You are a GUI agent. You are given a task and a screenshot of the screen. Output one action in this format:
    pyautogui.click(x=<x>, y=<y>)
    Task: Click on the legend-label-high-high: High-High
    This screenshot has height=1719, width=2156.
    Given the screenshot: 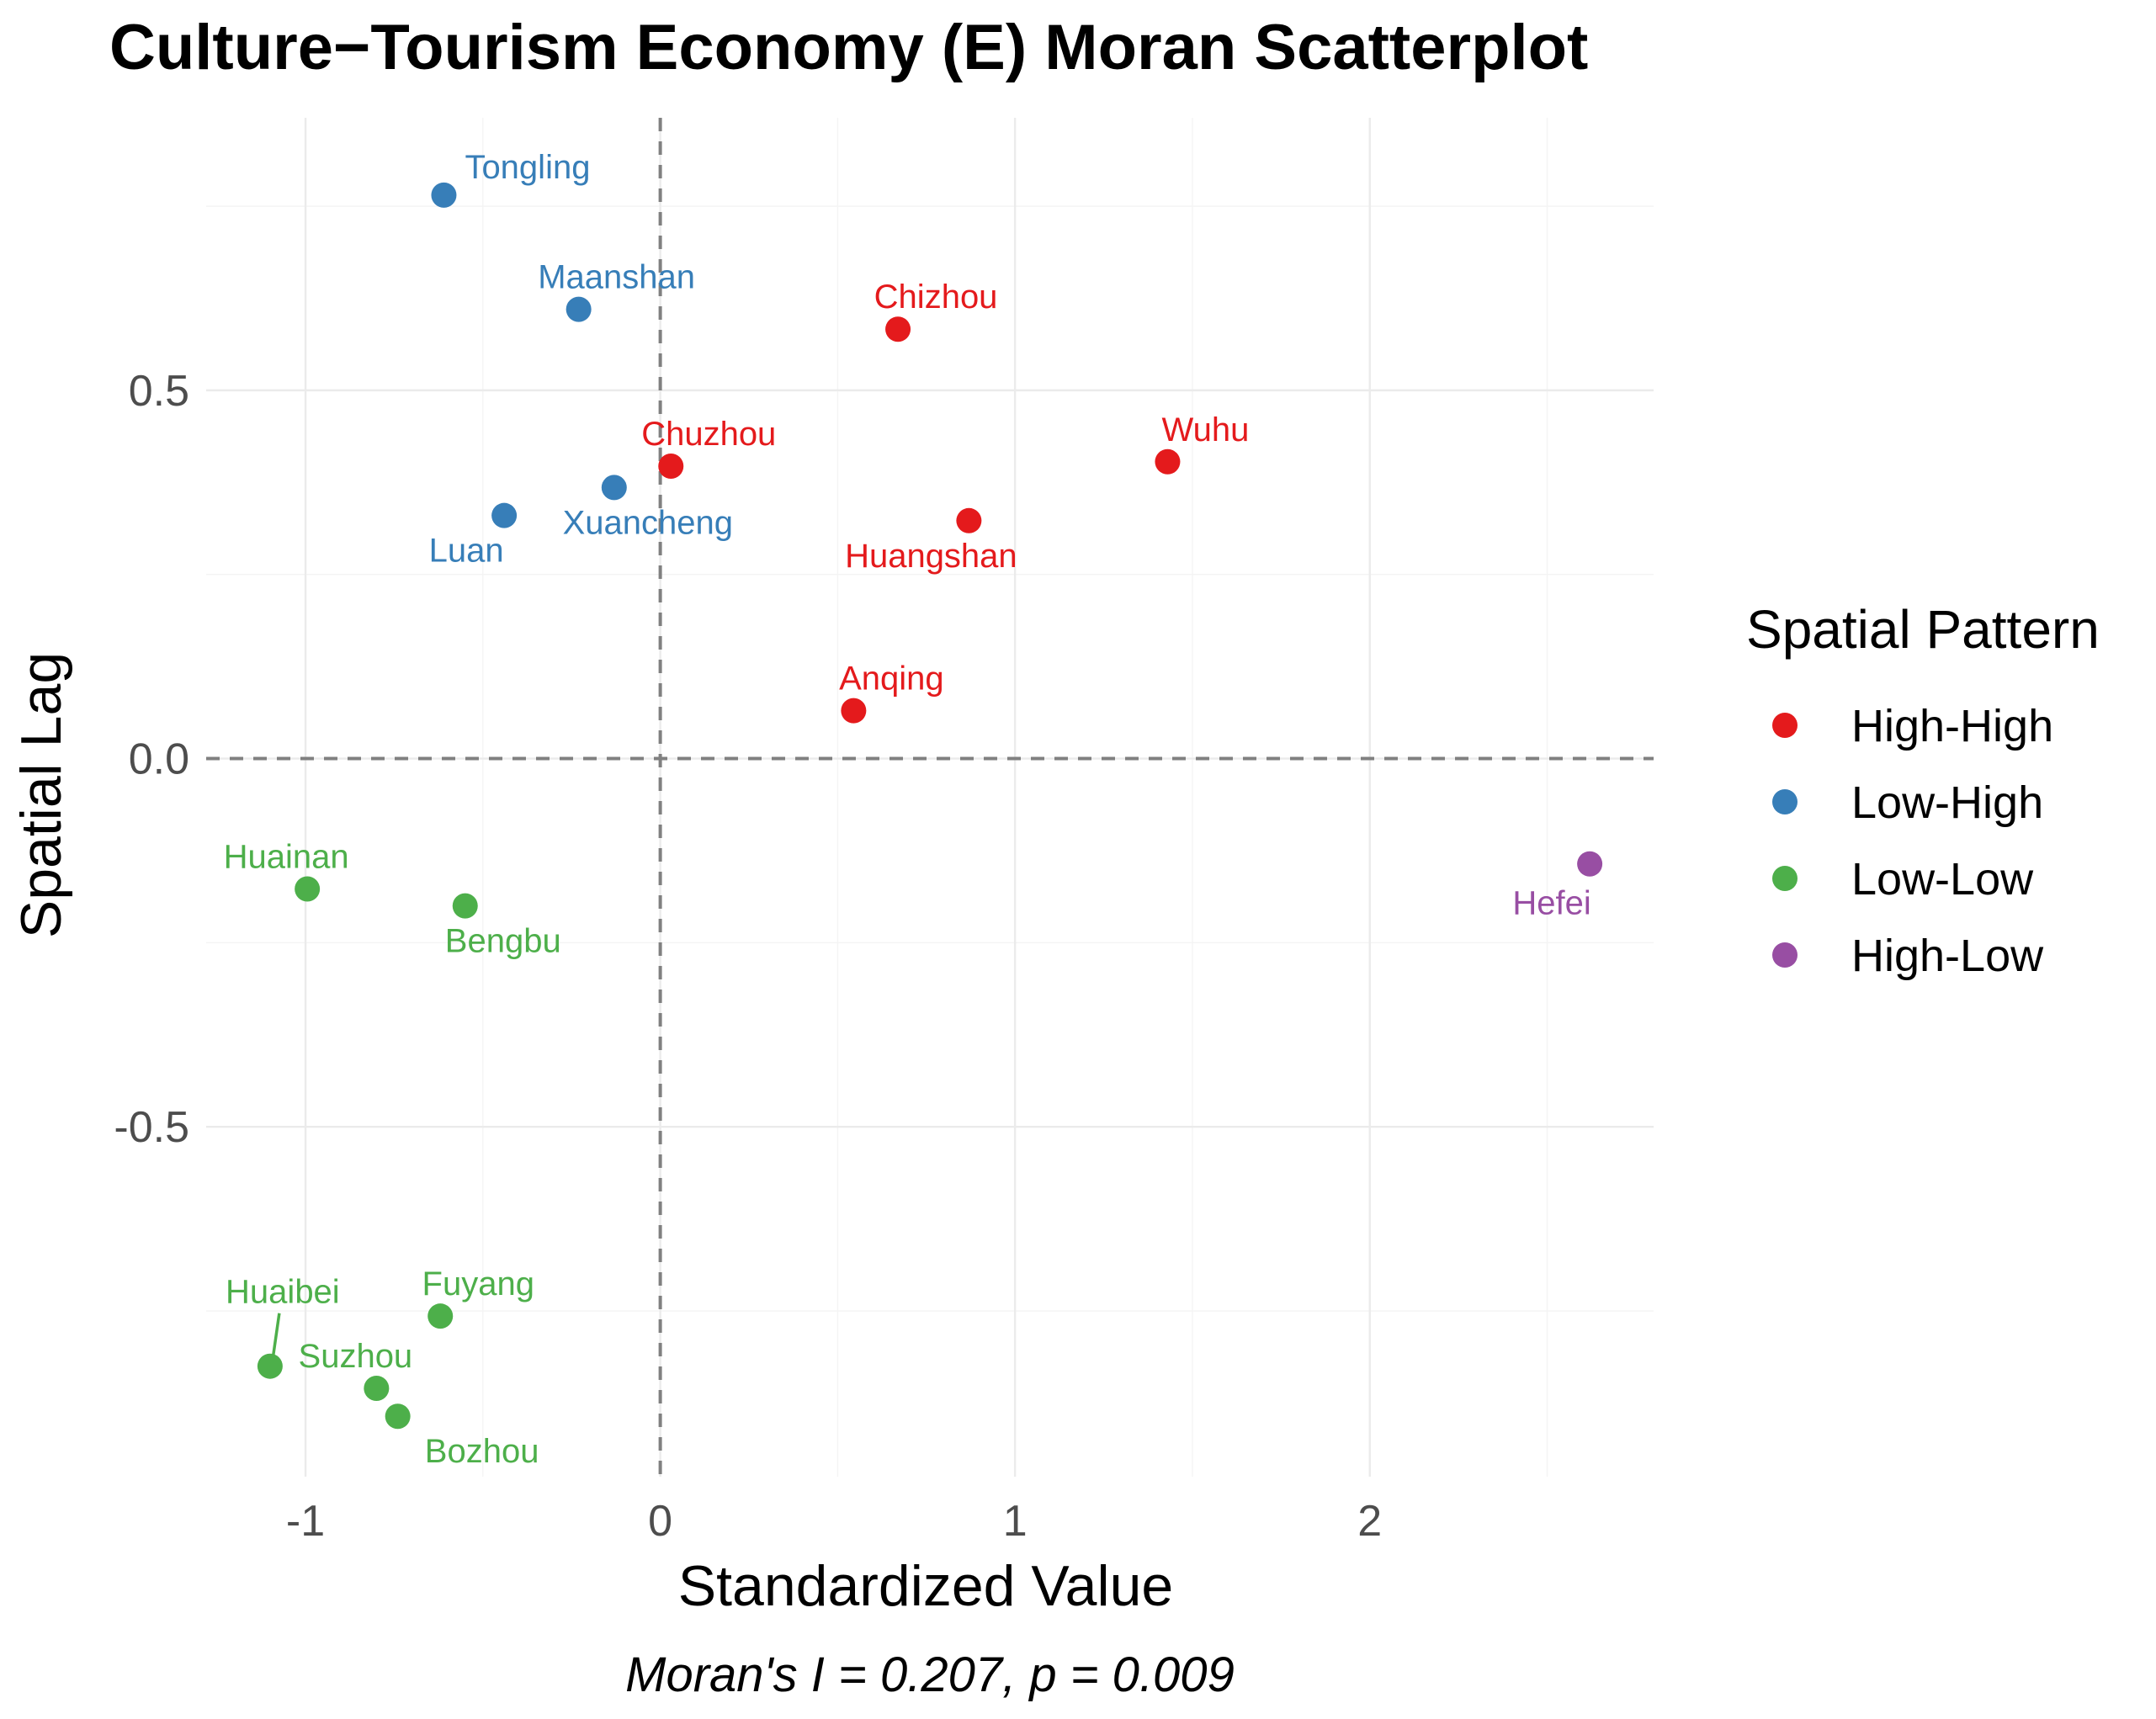 What is the action you would take?
    pyautogui.click(x=1952, y=726)
    